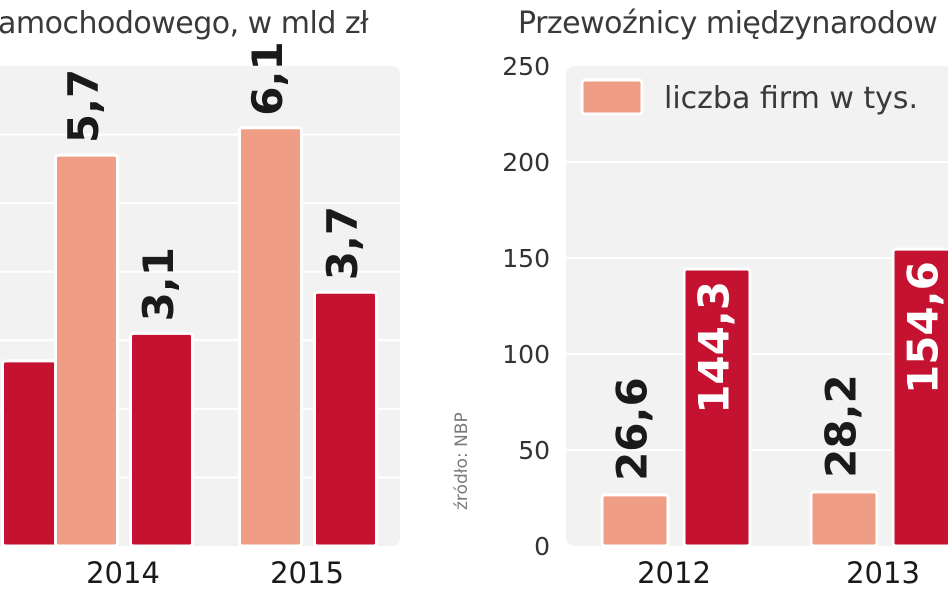 The height and width of the screenshot is (593, 948). Describe the element at coordinates (923, 327) in the screenshot. I see `data-label: 154,6` at that location.